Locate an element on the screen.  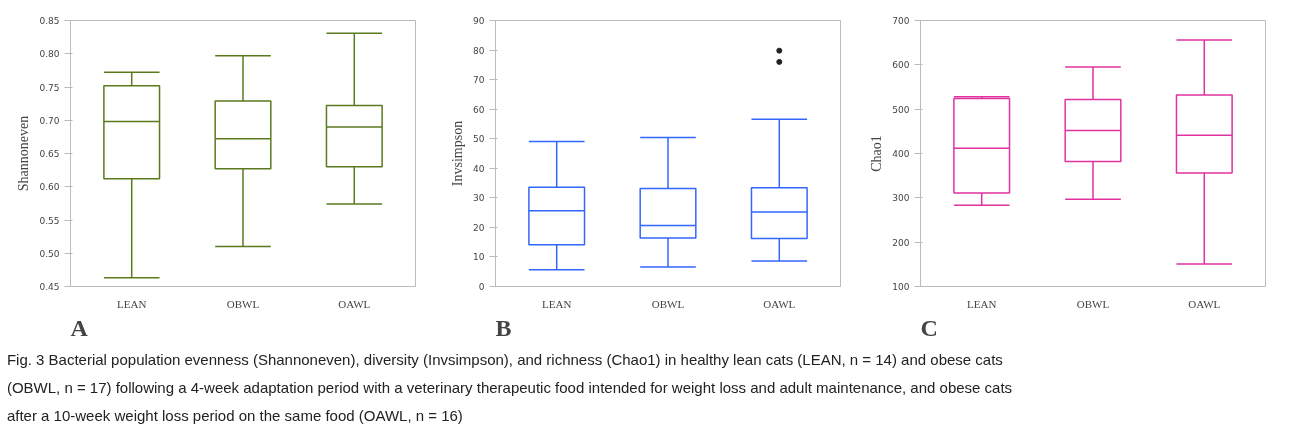
y-tick-label: 0.75 is located at coordinates (49, 87).